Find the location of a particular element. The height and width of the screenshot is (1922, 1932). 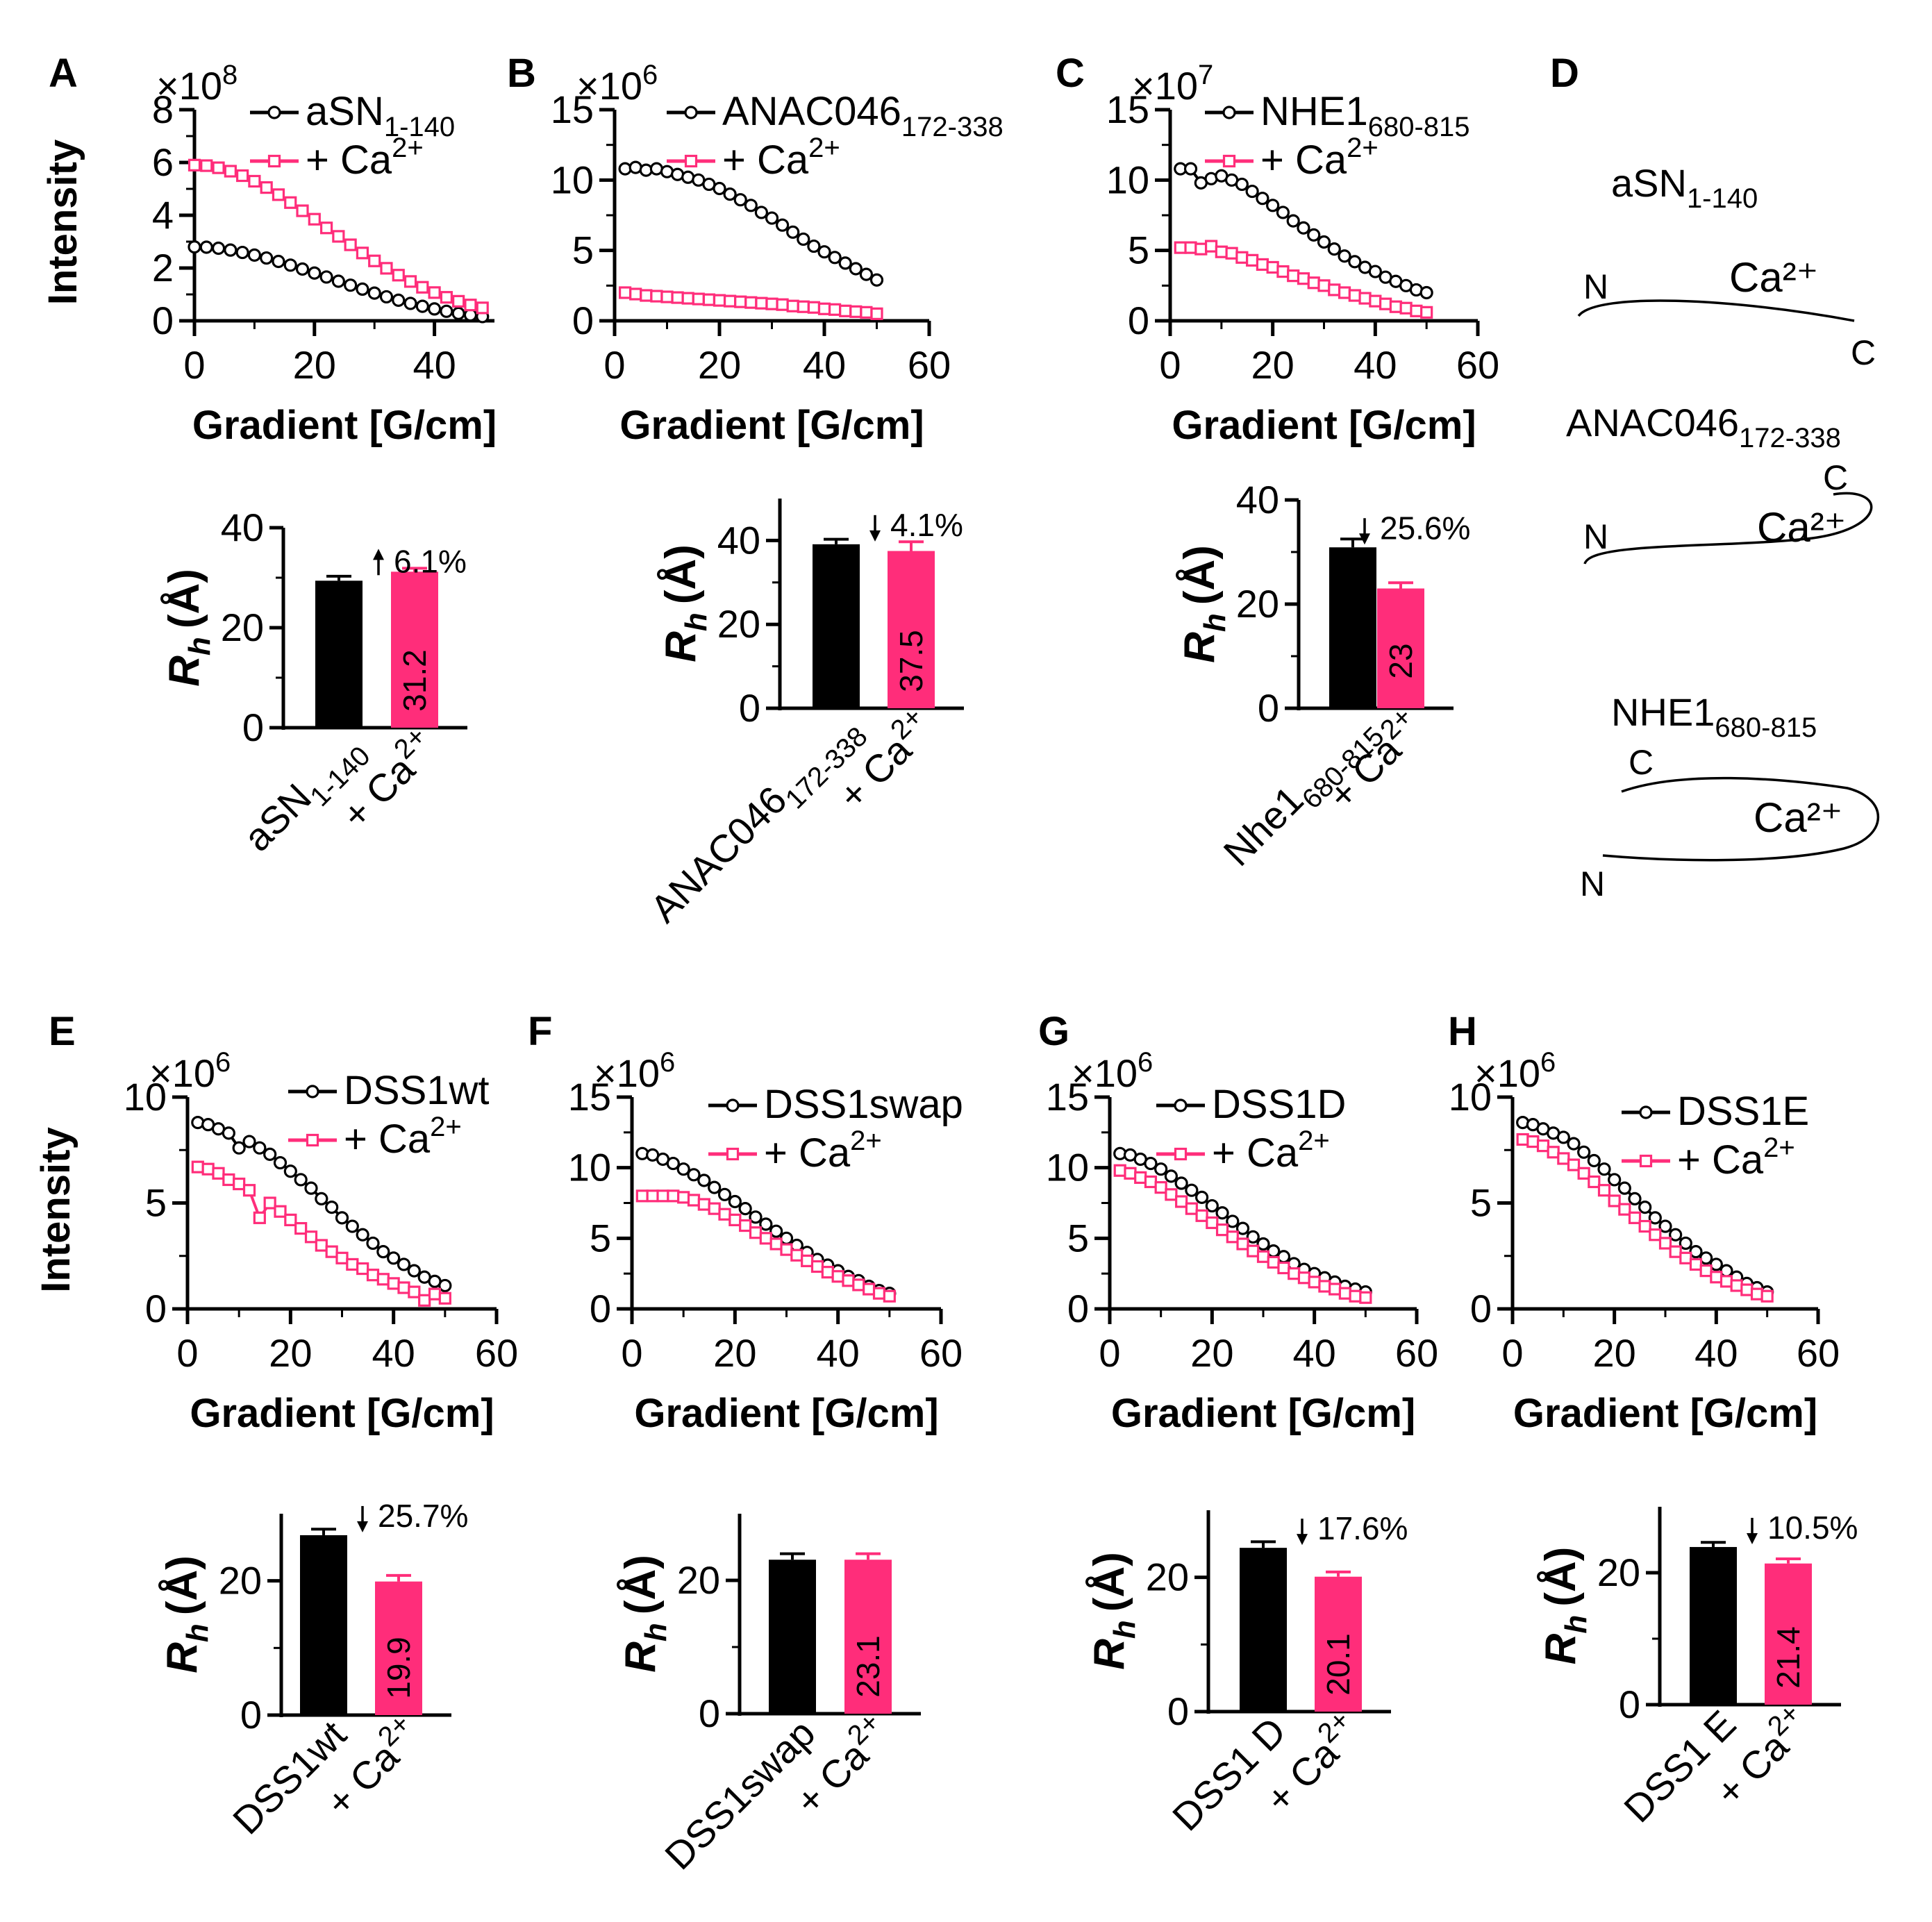

x-tick-label: 0 is located at coordinates (614, 365).